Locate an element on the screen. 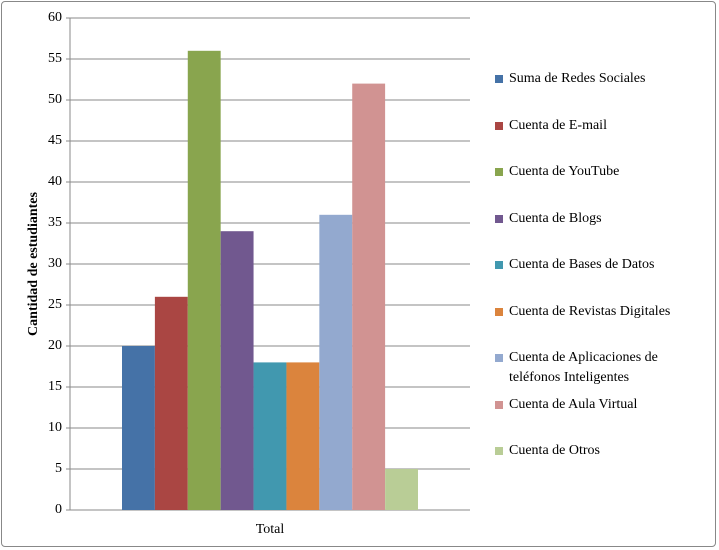 This screenshot has width=719, height=550. y-tick-label: 45 is located at coordinates (55, 140).